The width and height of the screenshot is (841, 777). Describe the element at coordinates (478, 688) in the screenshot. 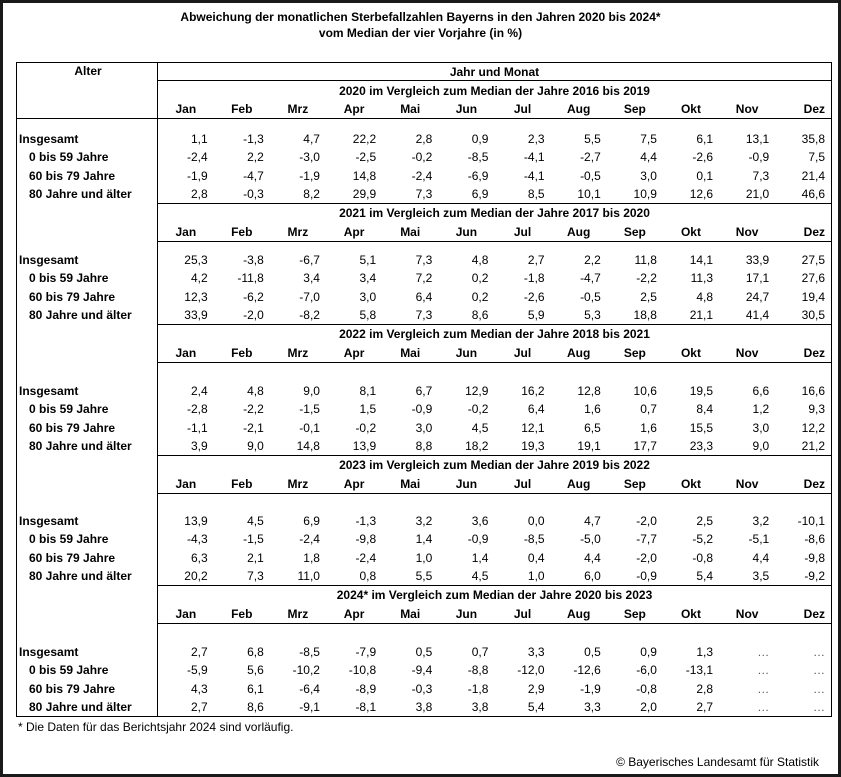

I see `value-cell: -1,8` at that location.